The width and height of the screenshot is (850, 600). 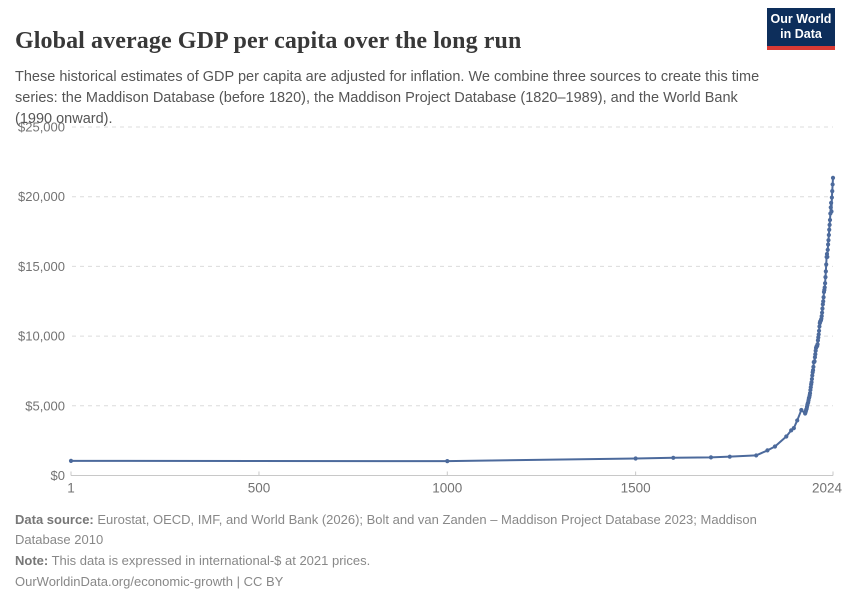 I want to click on x-axis: 1 500 1000 1500 2024, so click(x=455, y=483).